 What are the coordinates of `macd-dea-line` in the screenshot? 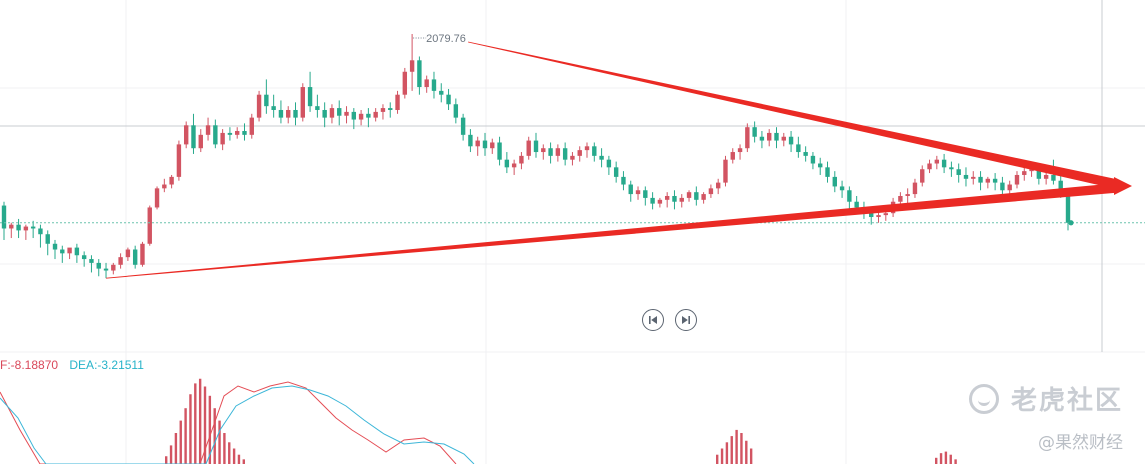 It's located at (237, 424).